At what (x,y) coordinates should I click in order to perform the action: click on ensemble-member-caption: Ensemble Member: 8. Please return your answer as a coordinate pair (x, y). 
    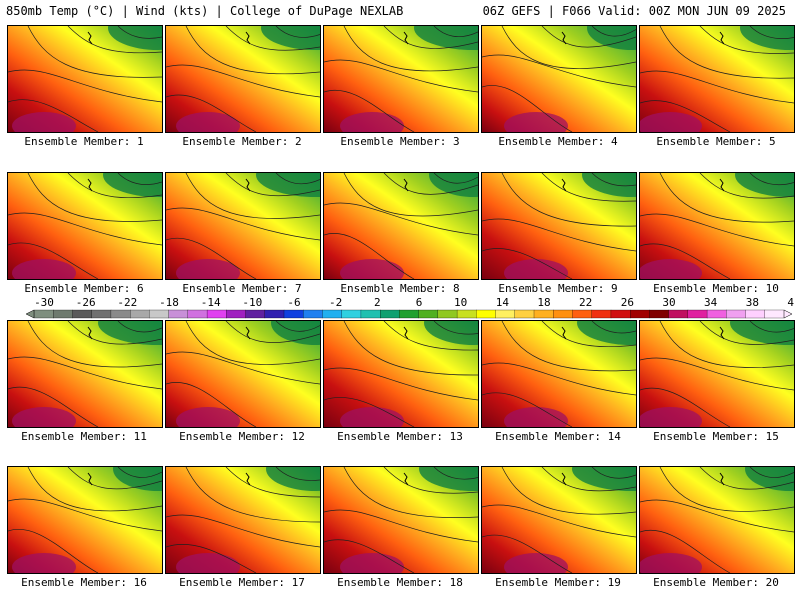
    Looking at the image, I should click on (400, 288).